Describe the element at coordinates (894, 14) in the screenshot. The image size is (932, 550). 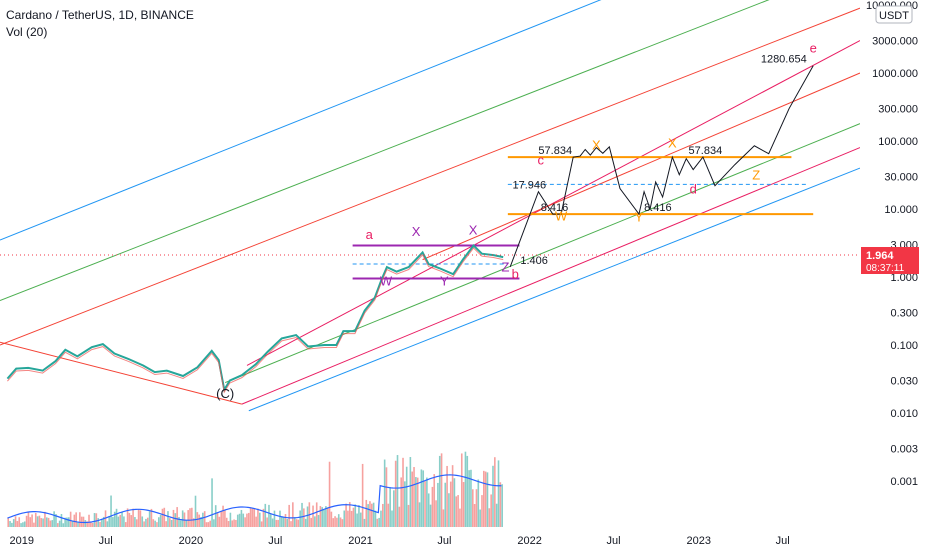
I see `currency-badge: USDT` at that location.